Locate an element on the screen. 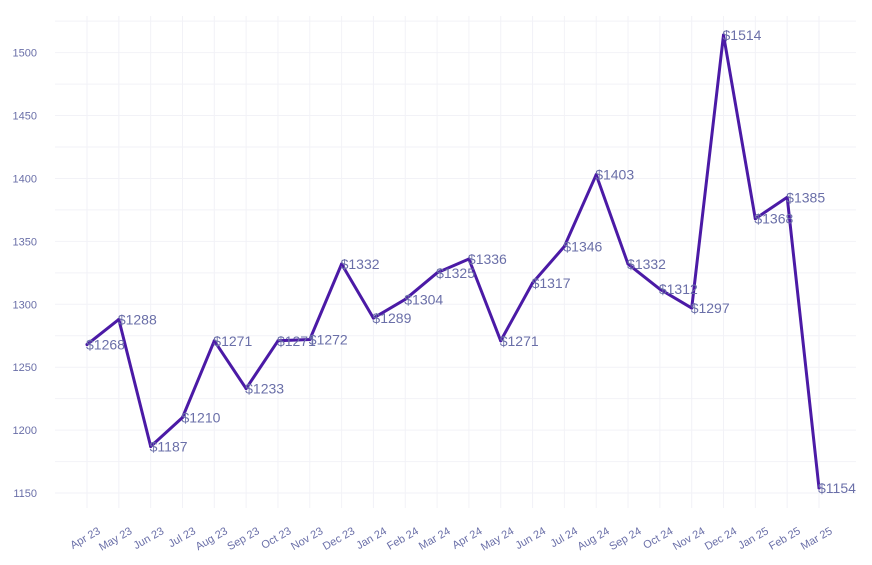 The width and height of the screenshot is (872, 565). x-tick-label: Apr 24 is located at coordinates (467, 538).